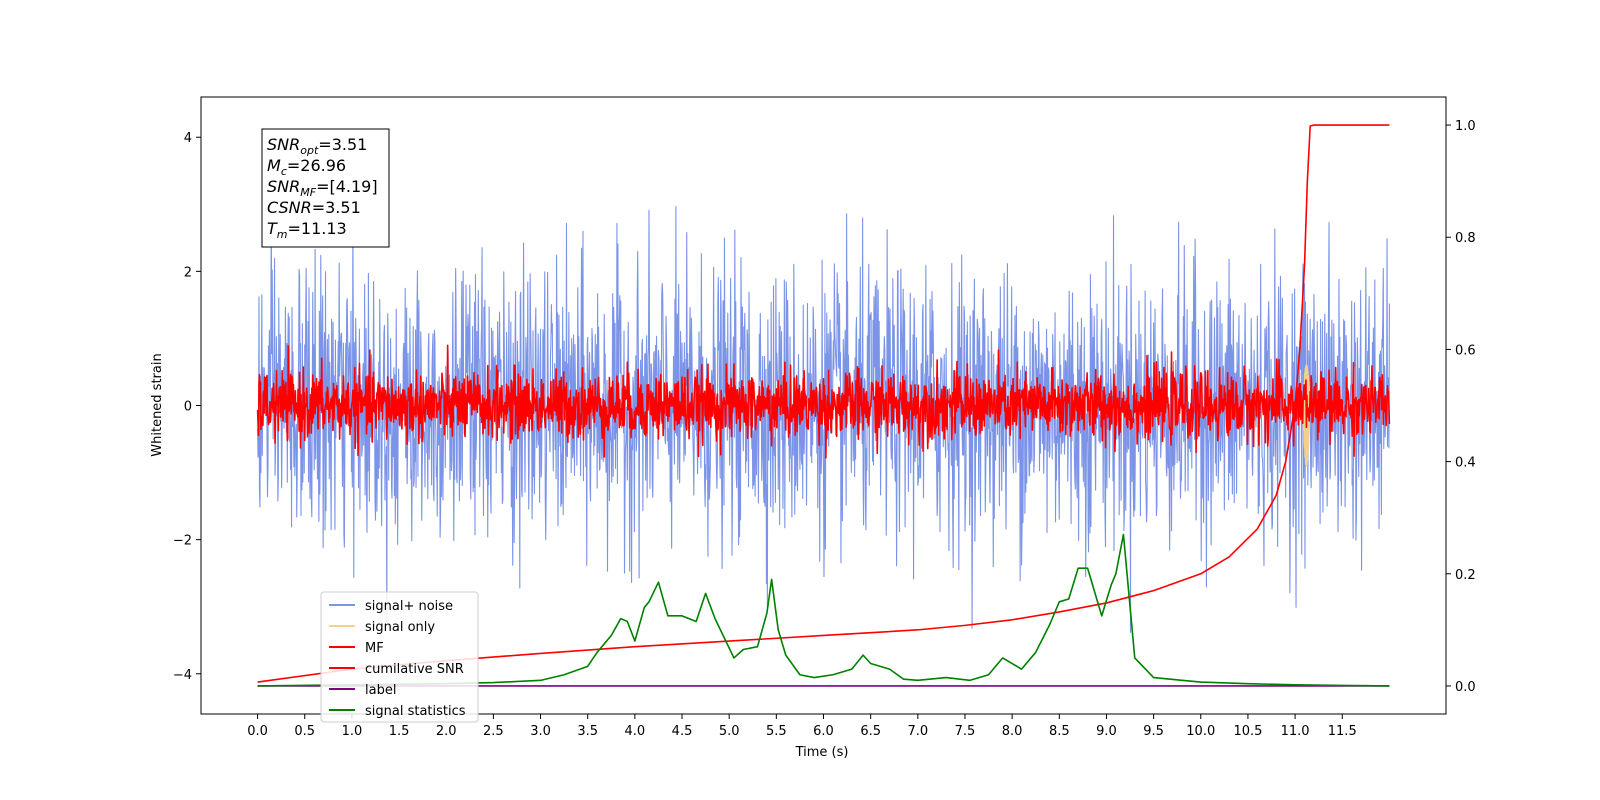 The image size is (1600, 800). Describe the element at coordinates (870, 731) in the screenshot. I see `x-tick-label: 6.5` at that location.